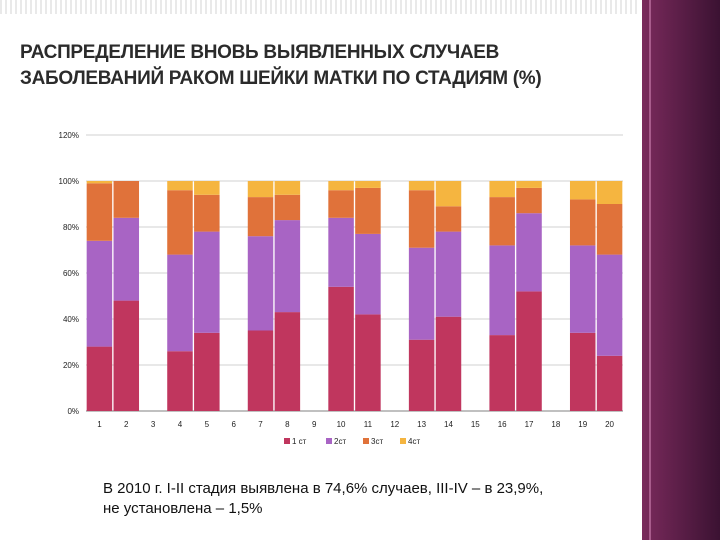 The height and width of the screenshot is (540, 720). What do you see at coordinates (314, 424) in the screenshot?
I see `x-tick-label: 9` at bounding box center [314, 424].